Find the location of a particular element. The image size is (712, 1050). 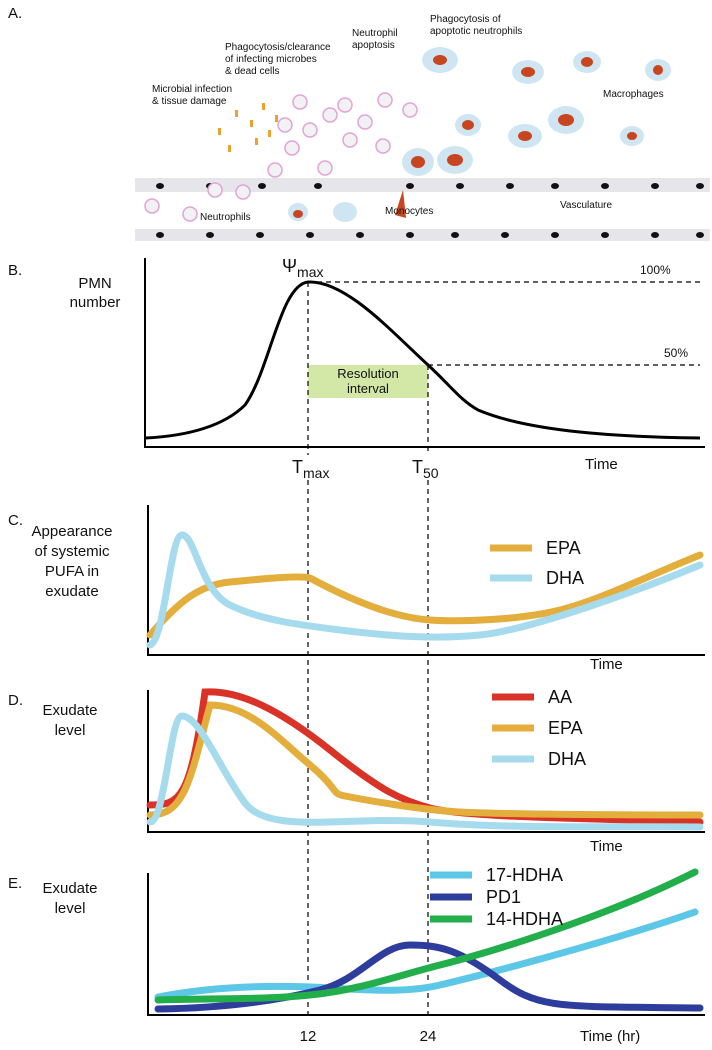

pmn-curve is located at coordinates (422, 360).